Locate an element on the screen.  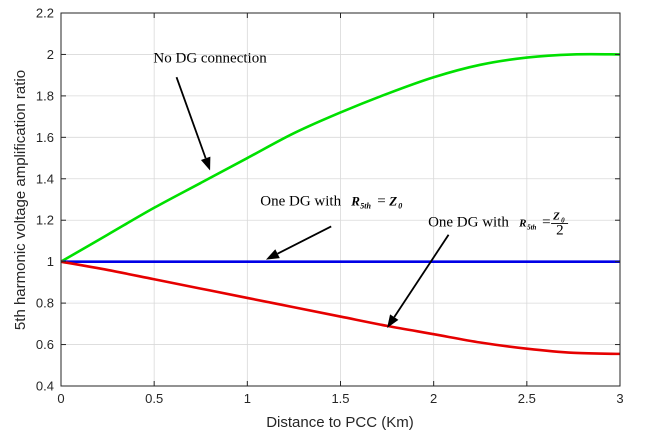
x-axis-label: Distance to PCC (Km) is located at coordinates (340, 422).